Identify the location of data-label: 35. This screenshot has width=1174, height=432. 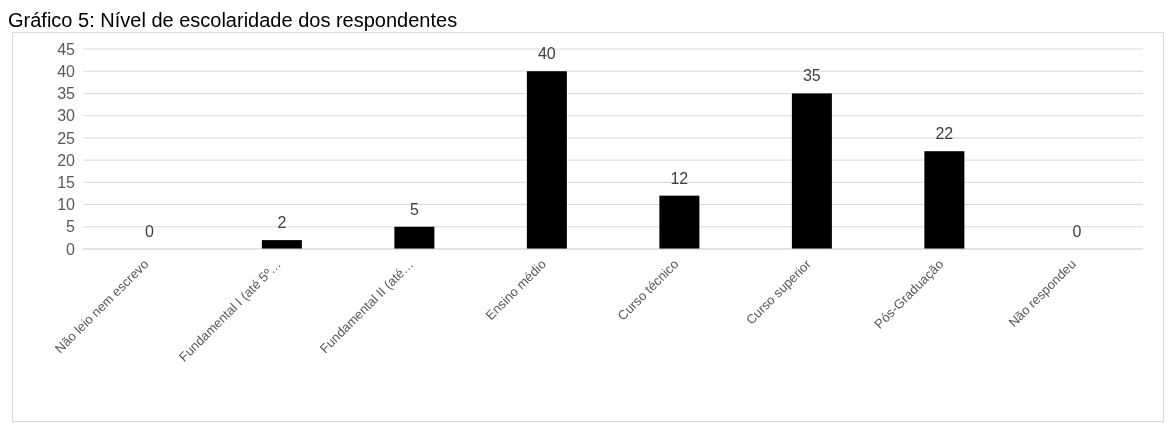
(811, 76).